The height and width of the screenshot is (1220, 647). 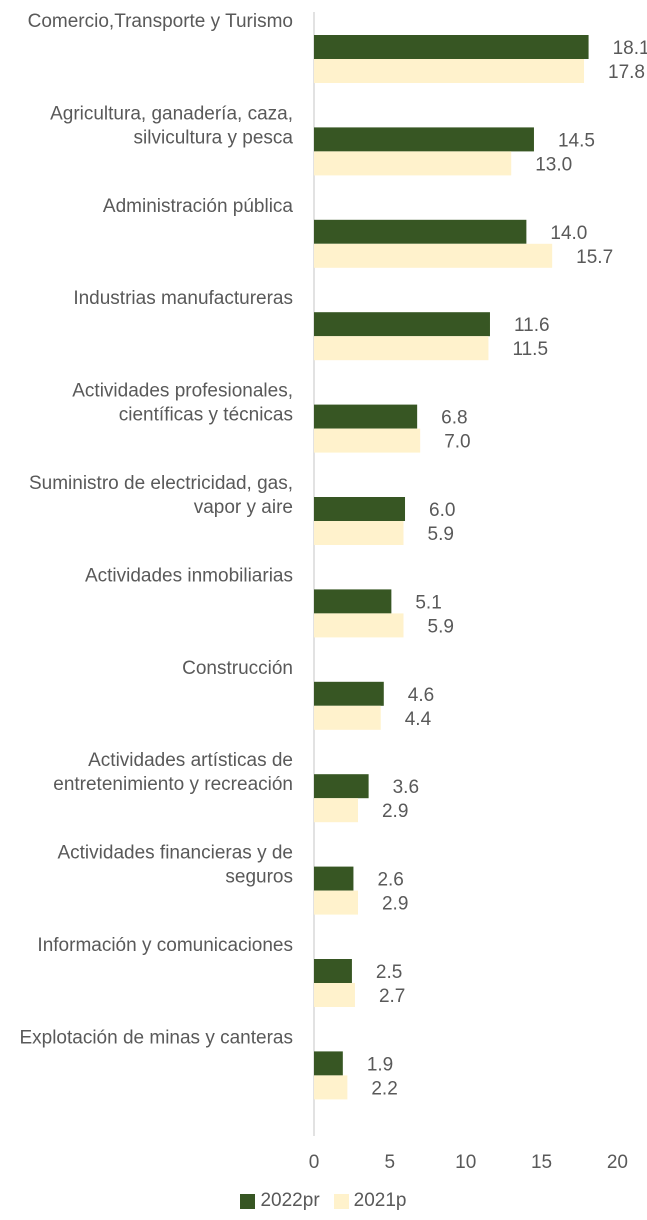 What do you see at coordinates (454, 418) in the screenshot?
I see `value-label-2022pr: 6.8` at bounding box center [454, 418].